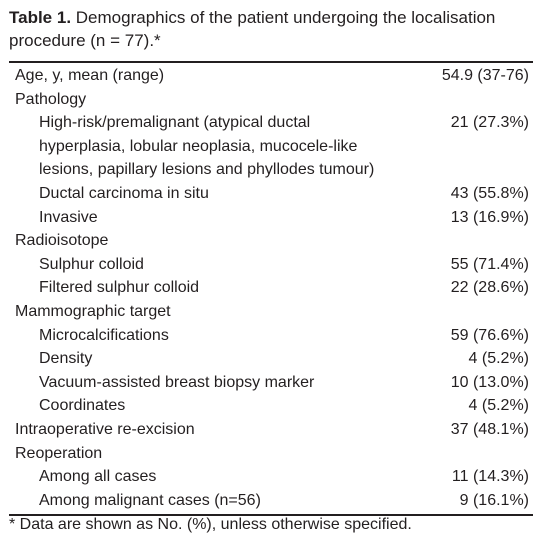  Describe the element at coordinates (271, 477) in the screenshot. I see `table-row: Among all cases 11 (14.3%)` at that location.